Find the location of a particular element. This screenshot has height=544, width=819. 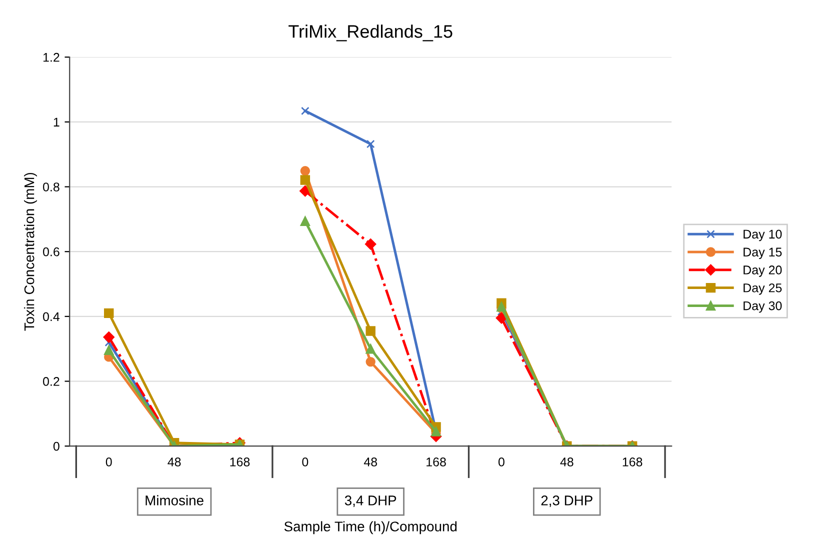

y-tick-label: 1 is located at coordinates (57, 122).